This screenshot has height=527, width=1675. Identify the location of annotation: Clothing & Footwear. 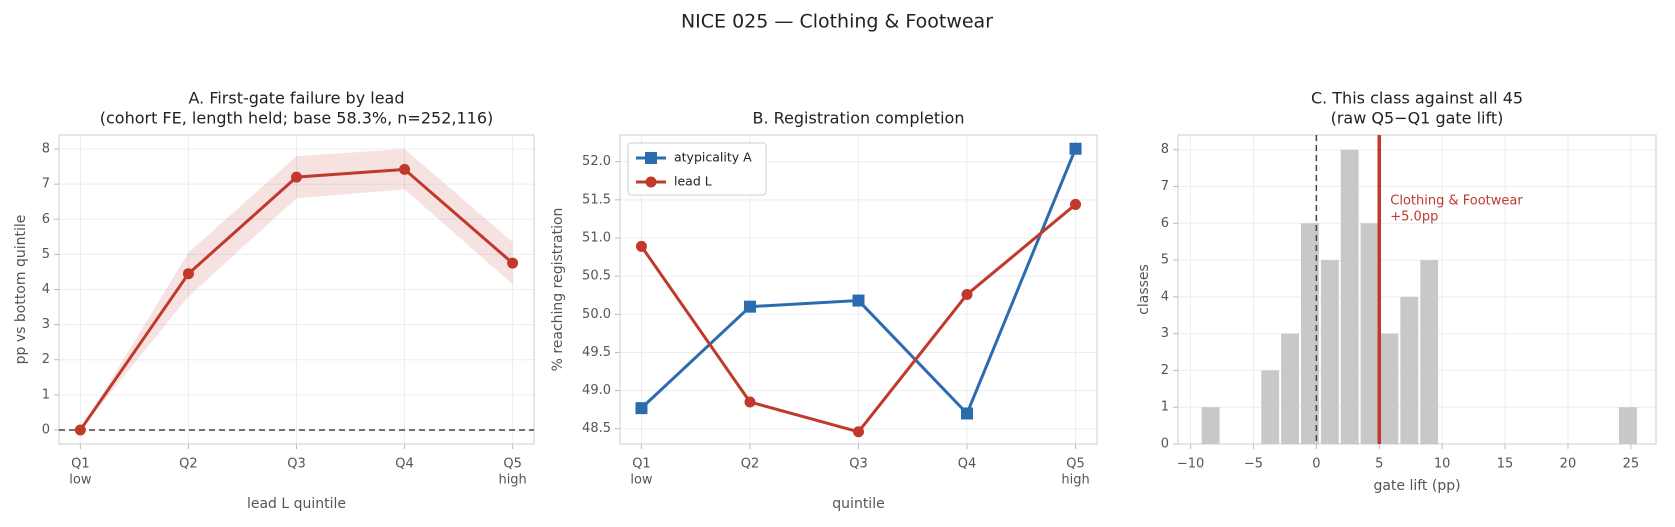
(1456, 201).